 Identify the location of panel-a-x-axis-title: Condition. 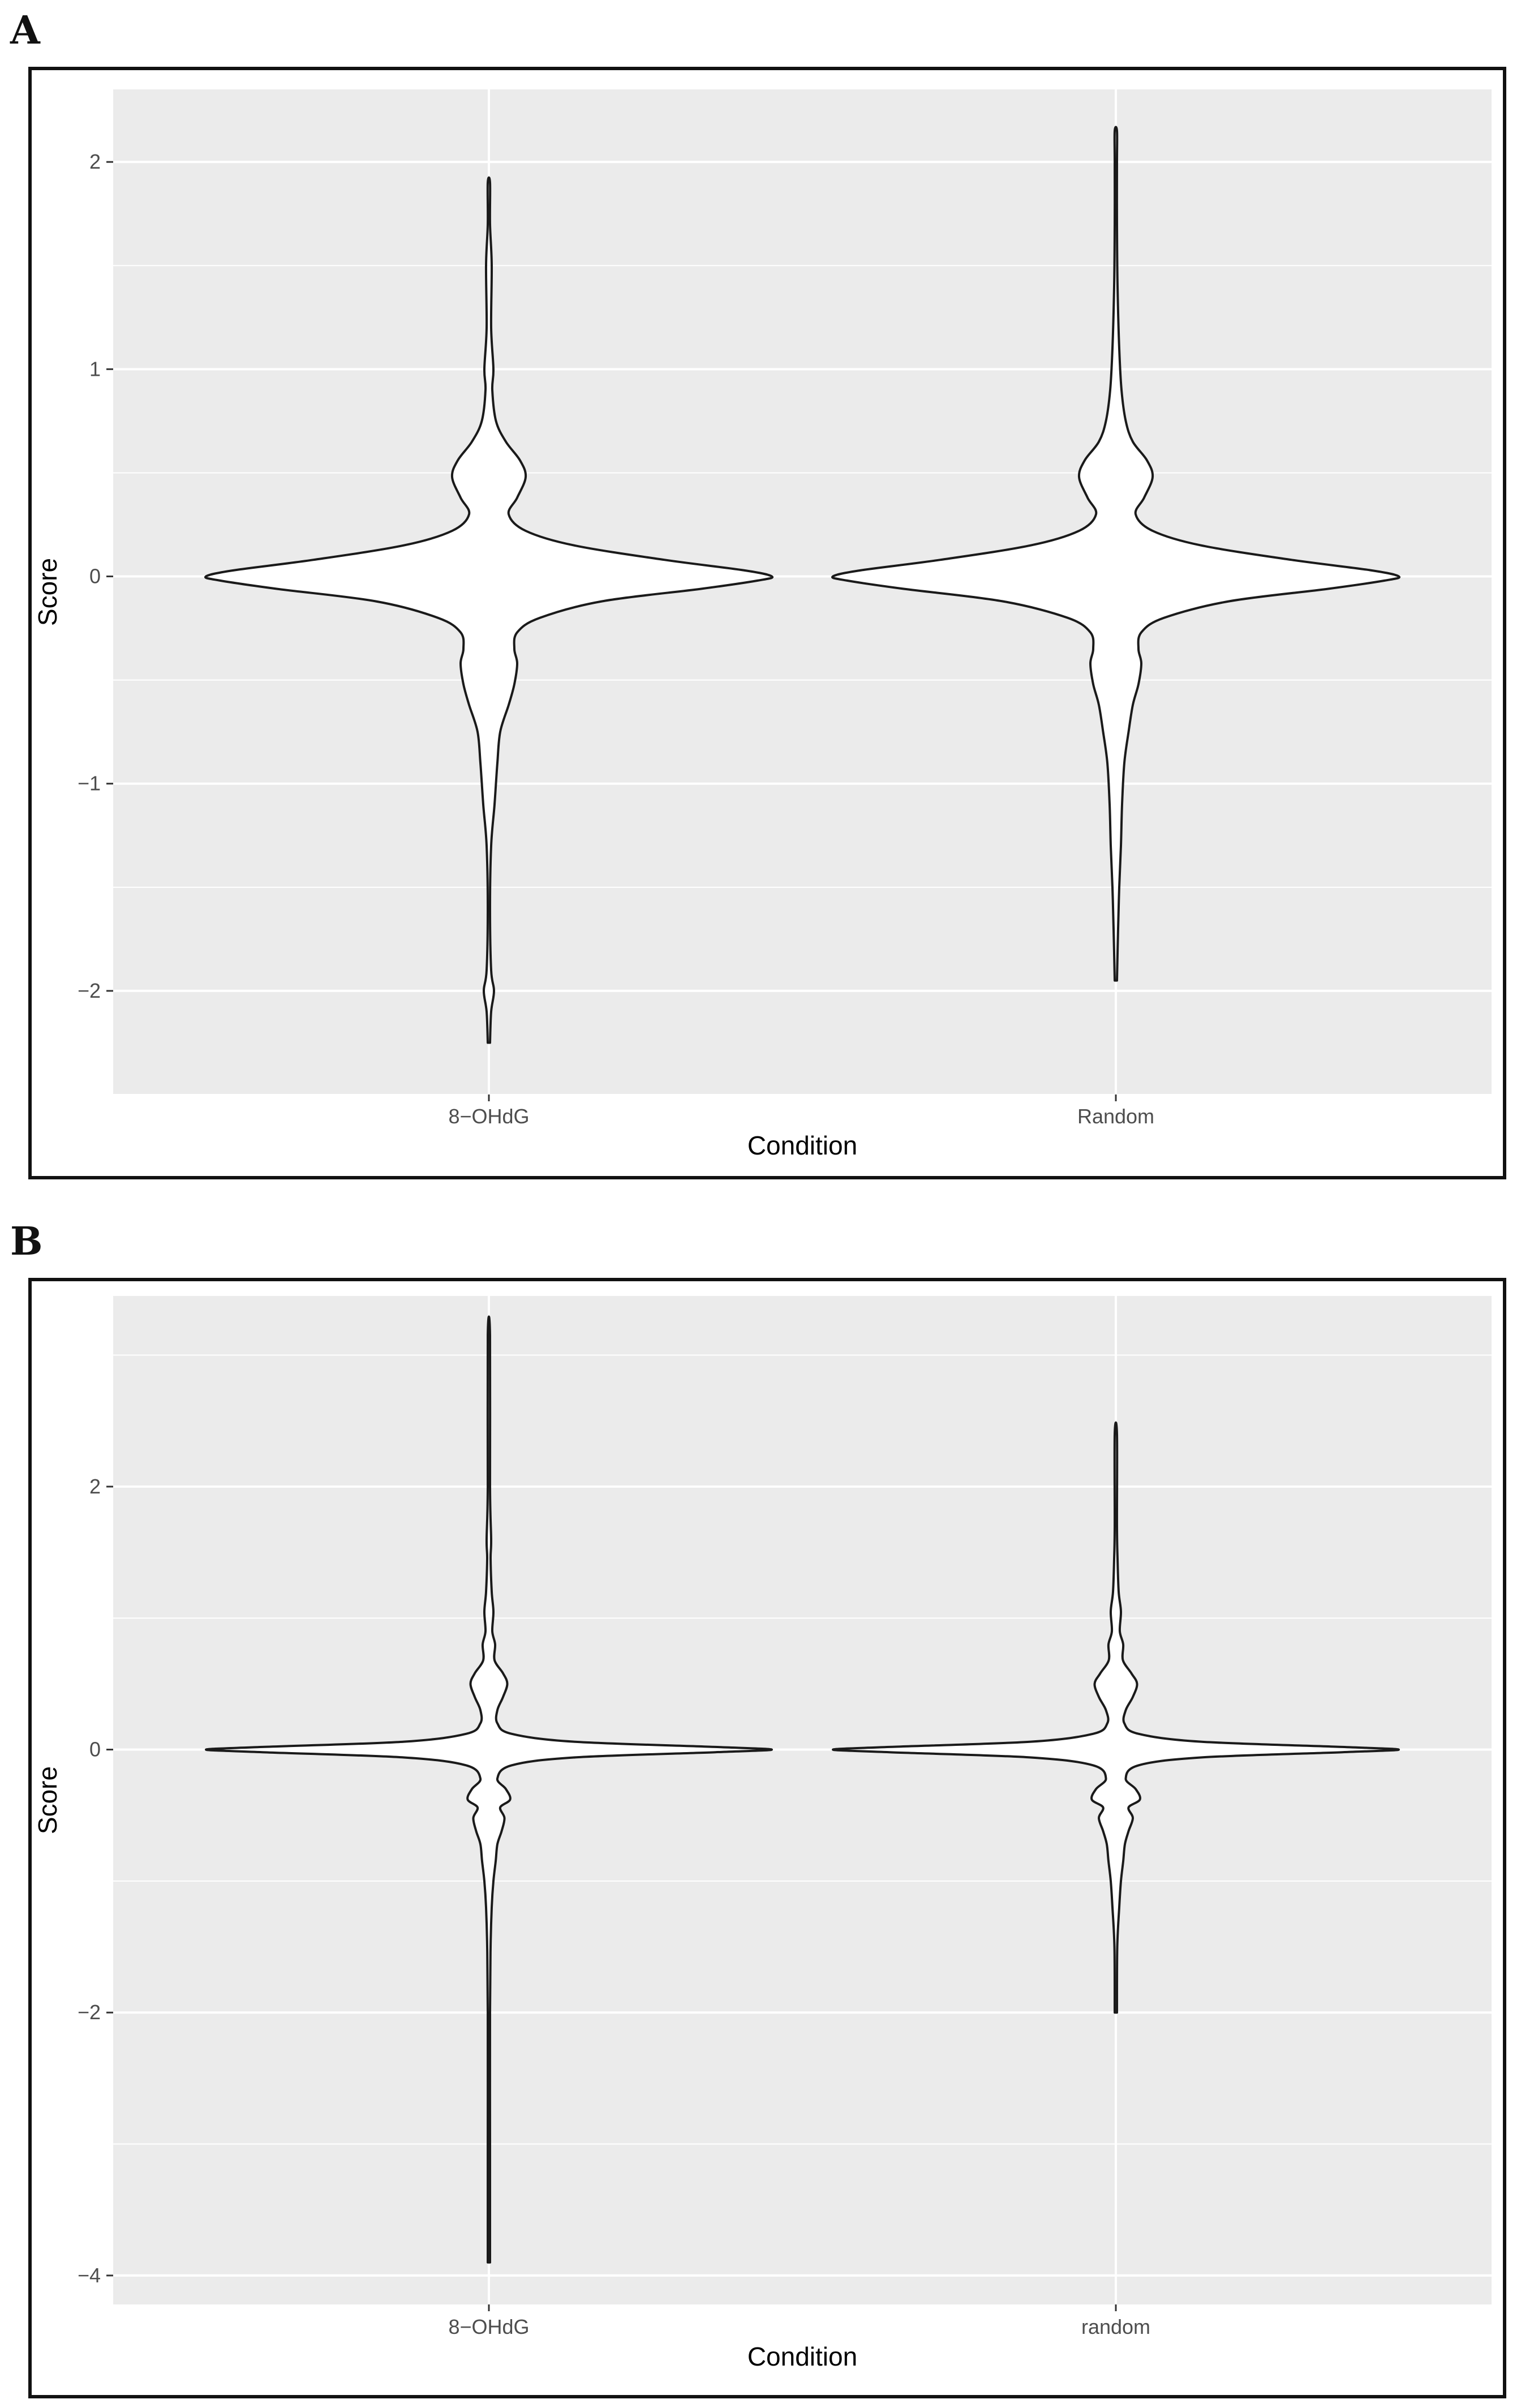
(802, 1145).